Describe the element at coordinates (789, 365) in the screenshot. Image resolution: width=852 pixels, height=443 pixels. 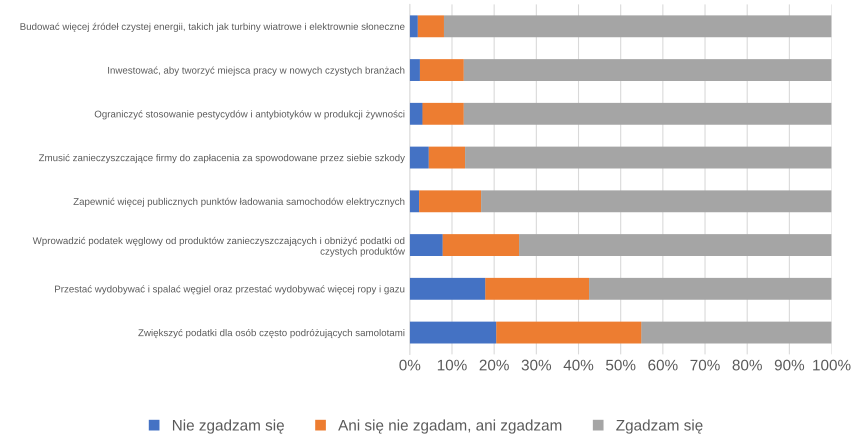
I see `x-tick-label: 90%` at that location.